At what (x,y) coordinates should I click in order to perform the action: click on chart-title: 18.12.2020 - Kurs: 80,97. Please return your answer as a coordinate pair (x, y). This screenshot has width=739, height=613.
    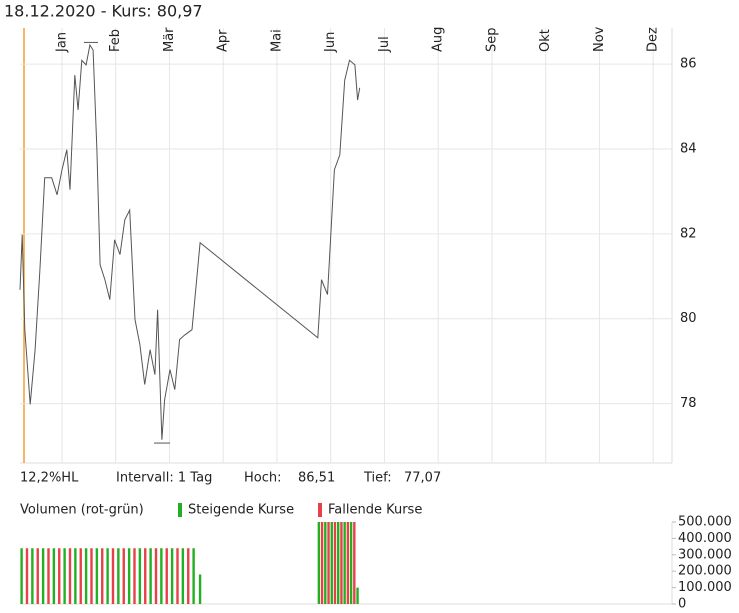
    Looking at the image, I should click on (103, 11).